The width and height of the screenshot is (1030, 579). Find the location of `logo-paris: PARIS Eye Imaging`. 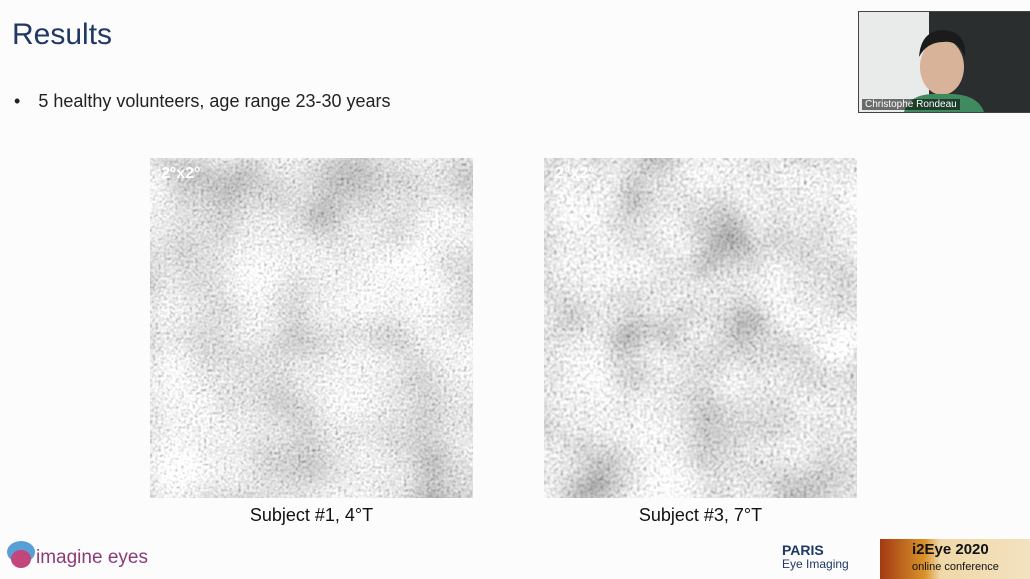

logo-paris: PARIS Eye Imaging is located at coordinates (815, 557).